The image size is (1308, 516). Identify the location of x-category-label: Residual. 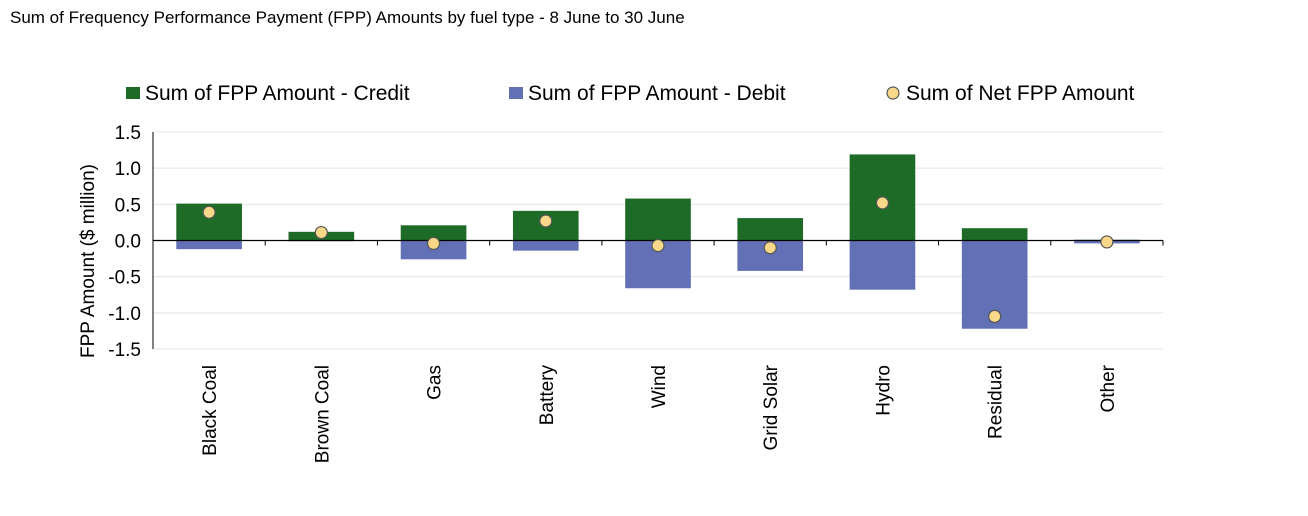
(996, 402).